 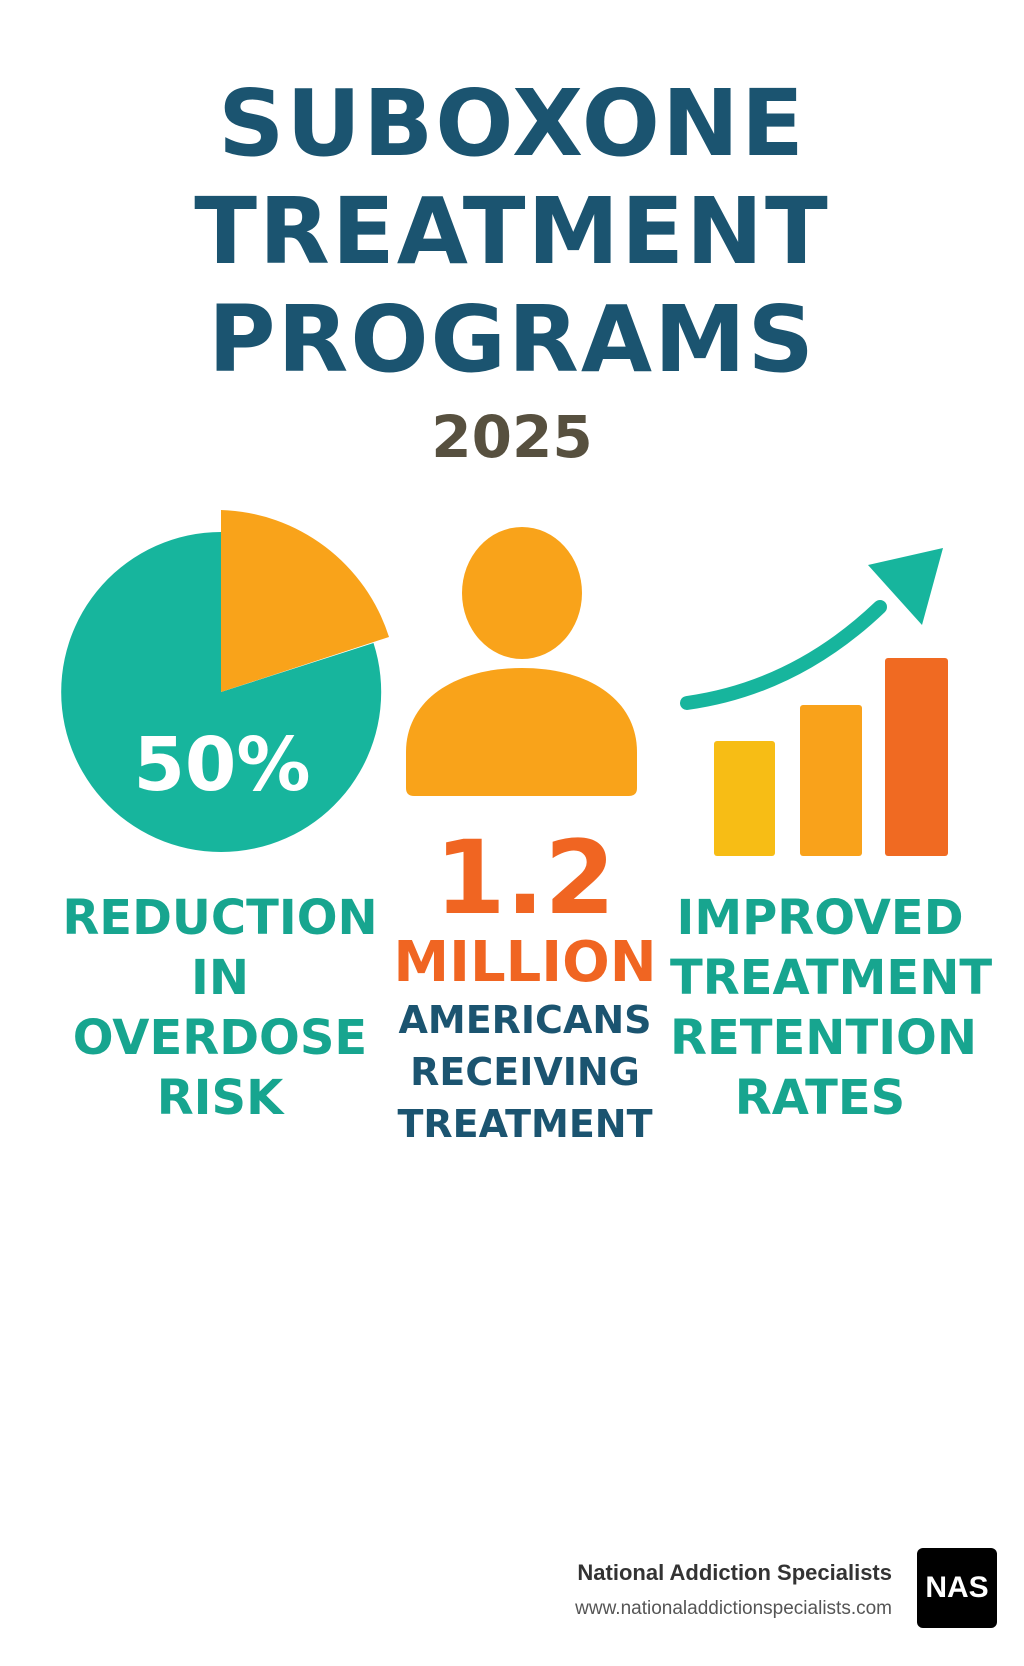 What do you see at coordinates (512, 437) in the screenshot?
I see `year-label: 2025` at bounding box center [512, 437].